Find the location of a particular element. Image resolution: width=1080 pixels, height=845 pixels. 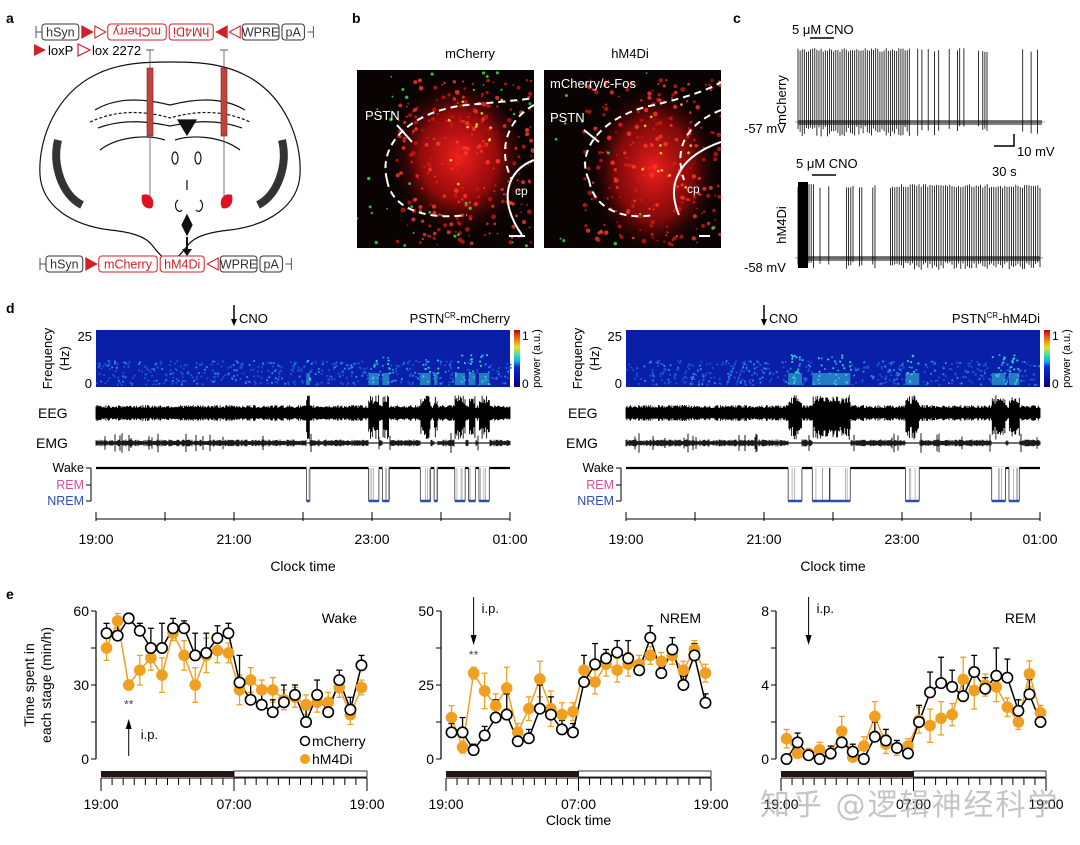

trace-label-mcherry: mCherry is located at coordinates (781, 100).